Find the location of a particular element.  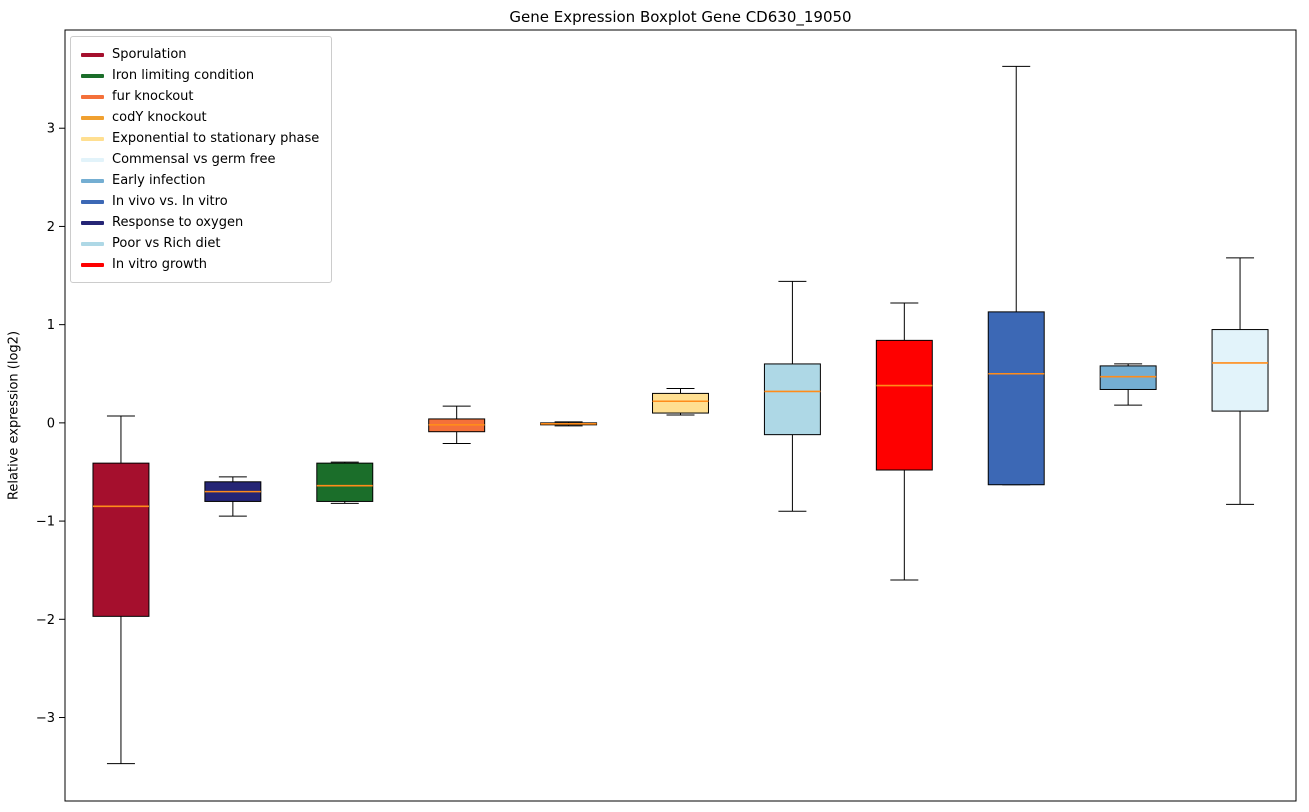

y-tick-label: 0 is located at coordinates (51, 423).